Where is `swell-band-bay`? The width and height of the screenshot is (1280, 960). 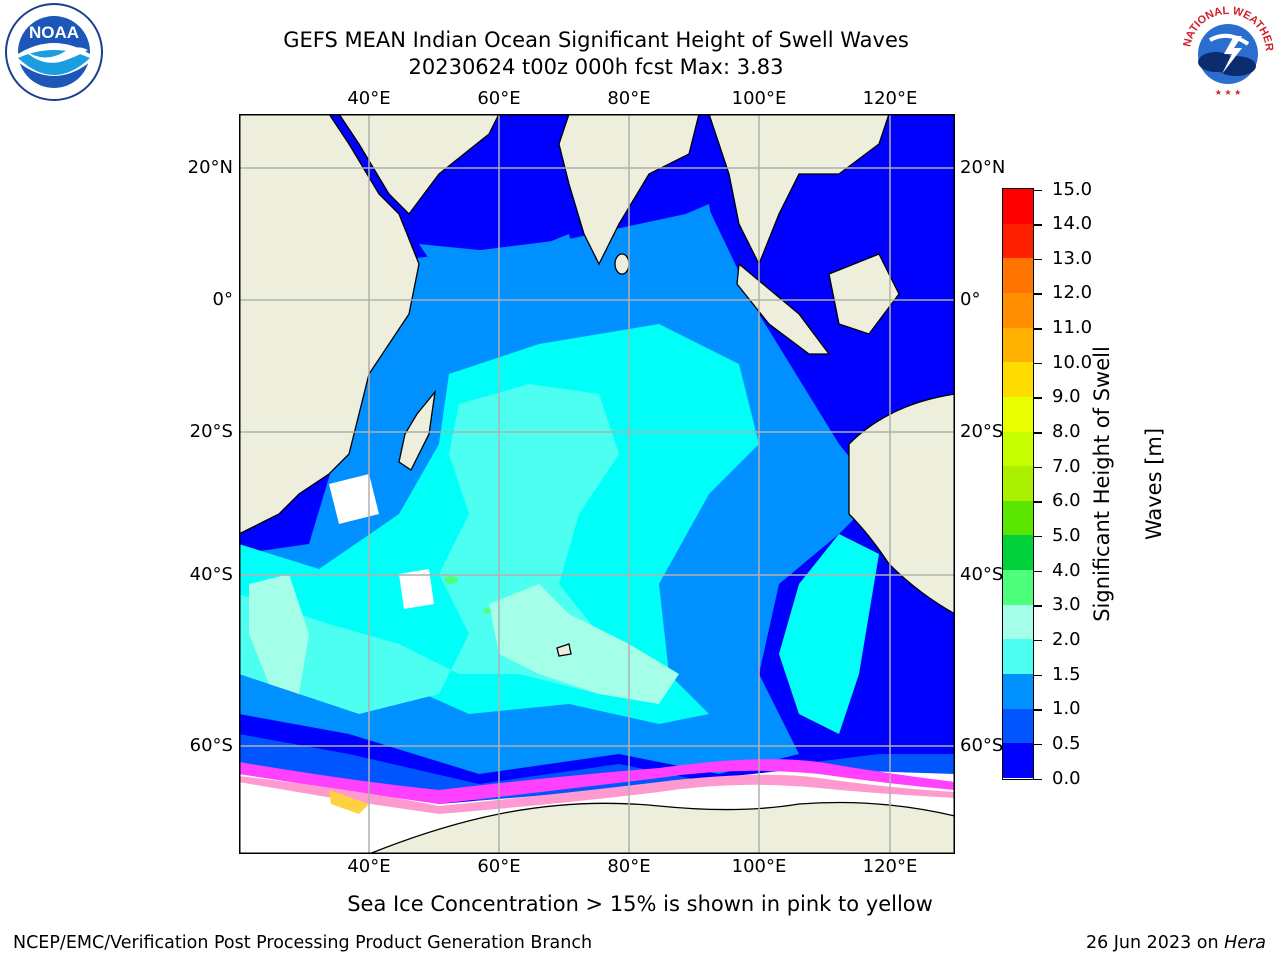 swell-band-bay is located at coordinates (679, 244).